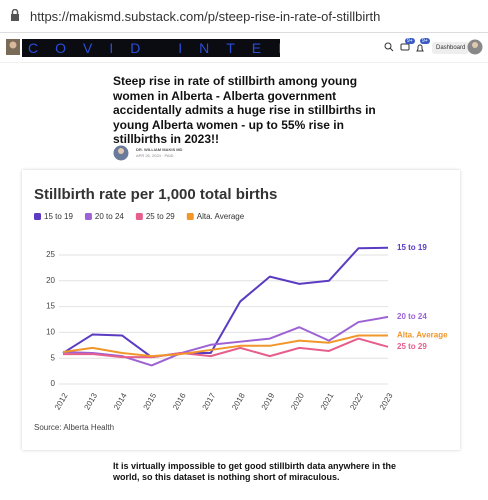 Image resolution: width=488 pixels, height=500 pixels. I want to click on site-header: COVID INTEL 9+ 9+ Dashboard, so click(244, 48).